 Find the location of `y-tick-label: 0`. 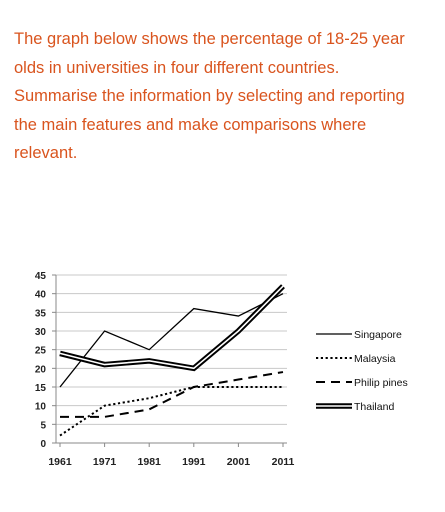

y-tick-label: 0 is located at coordinates (43, 444).